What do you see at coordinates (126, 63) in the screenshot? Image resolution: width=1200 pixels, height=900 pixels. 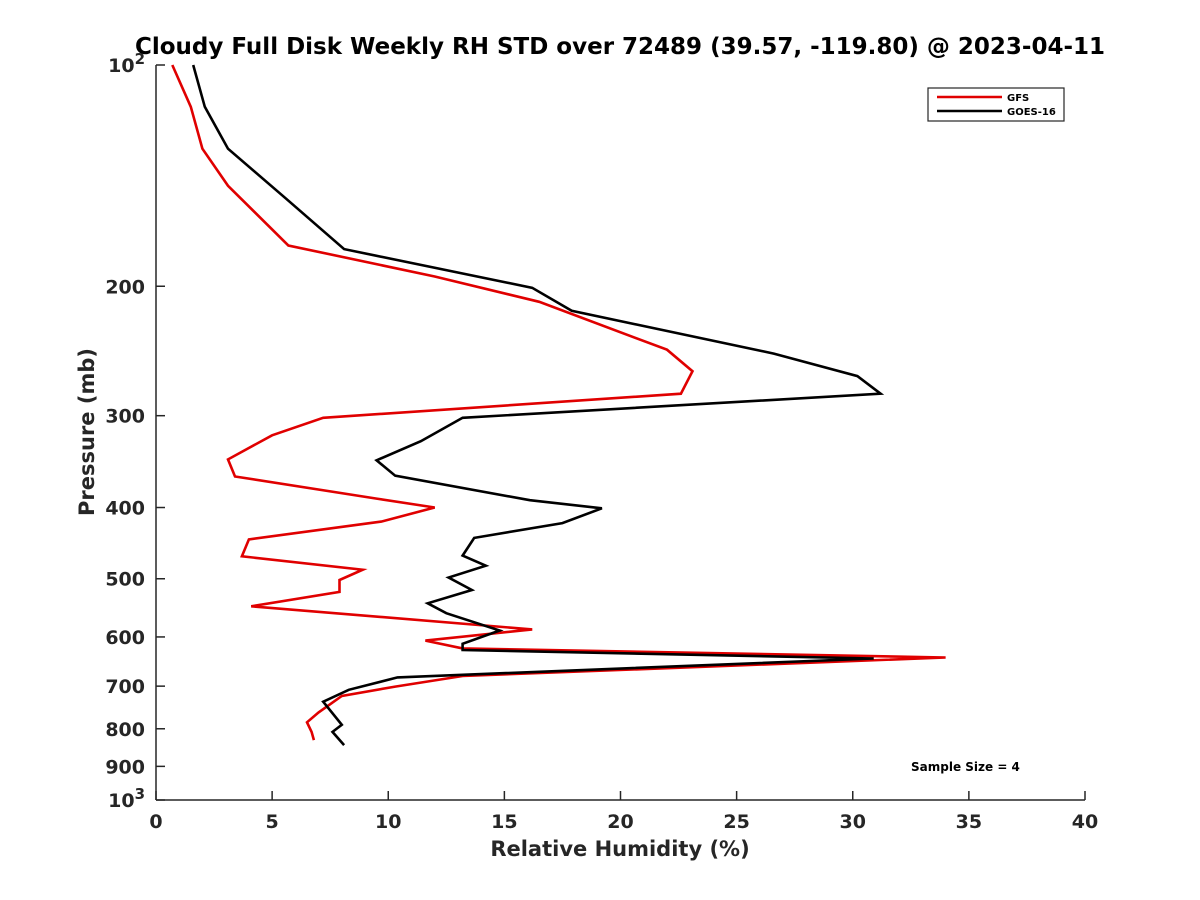 I see `y-tick-label: 10²` at bounding box center [126, 63].